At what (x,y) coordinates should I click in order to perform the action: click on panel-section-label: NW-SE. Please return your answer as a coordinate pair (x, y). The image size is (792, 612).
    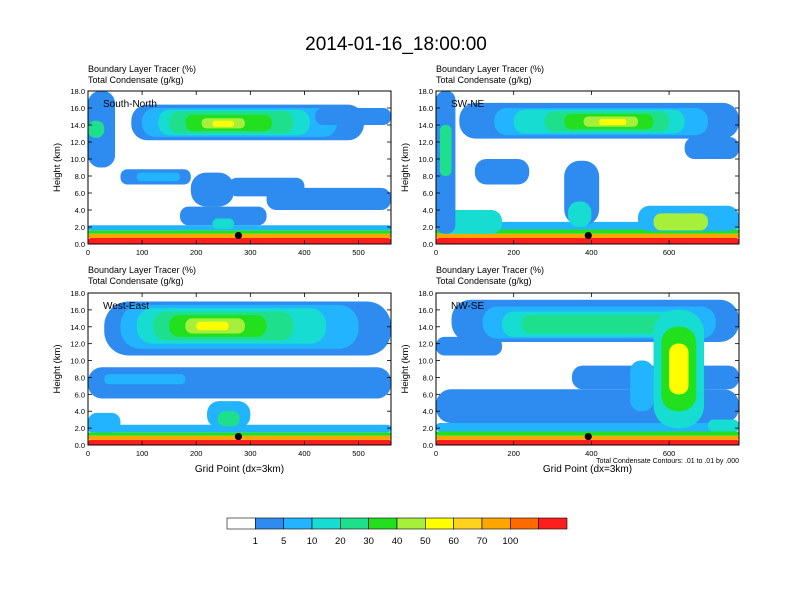
    Looking at the image, I should click on (467, 306).